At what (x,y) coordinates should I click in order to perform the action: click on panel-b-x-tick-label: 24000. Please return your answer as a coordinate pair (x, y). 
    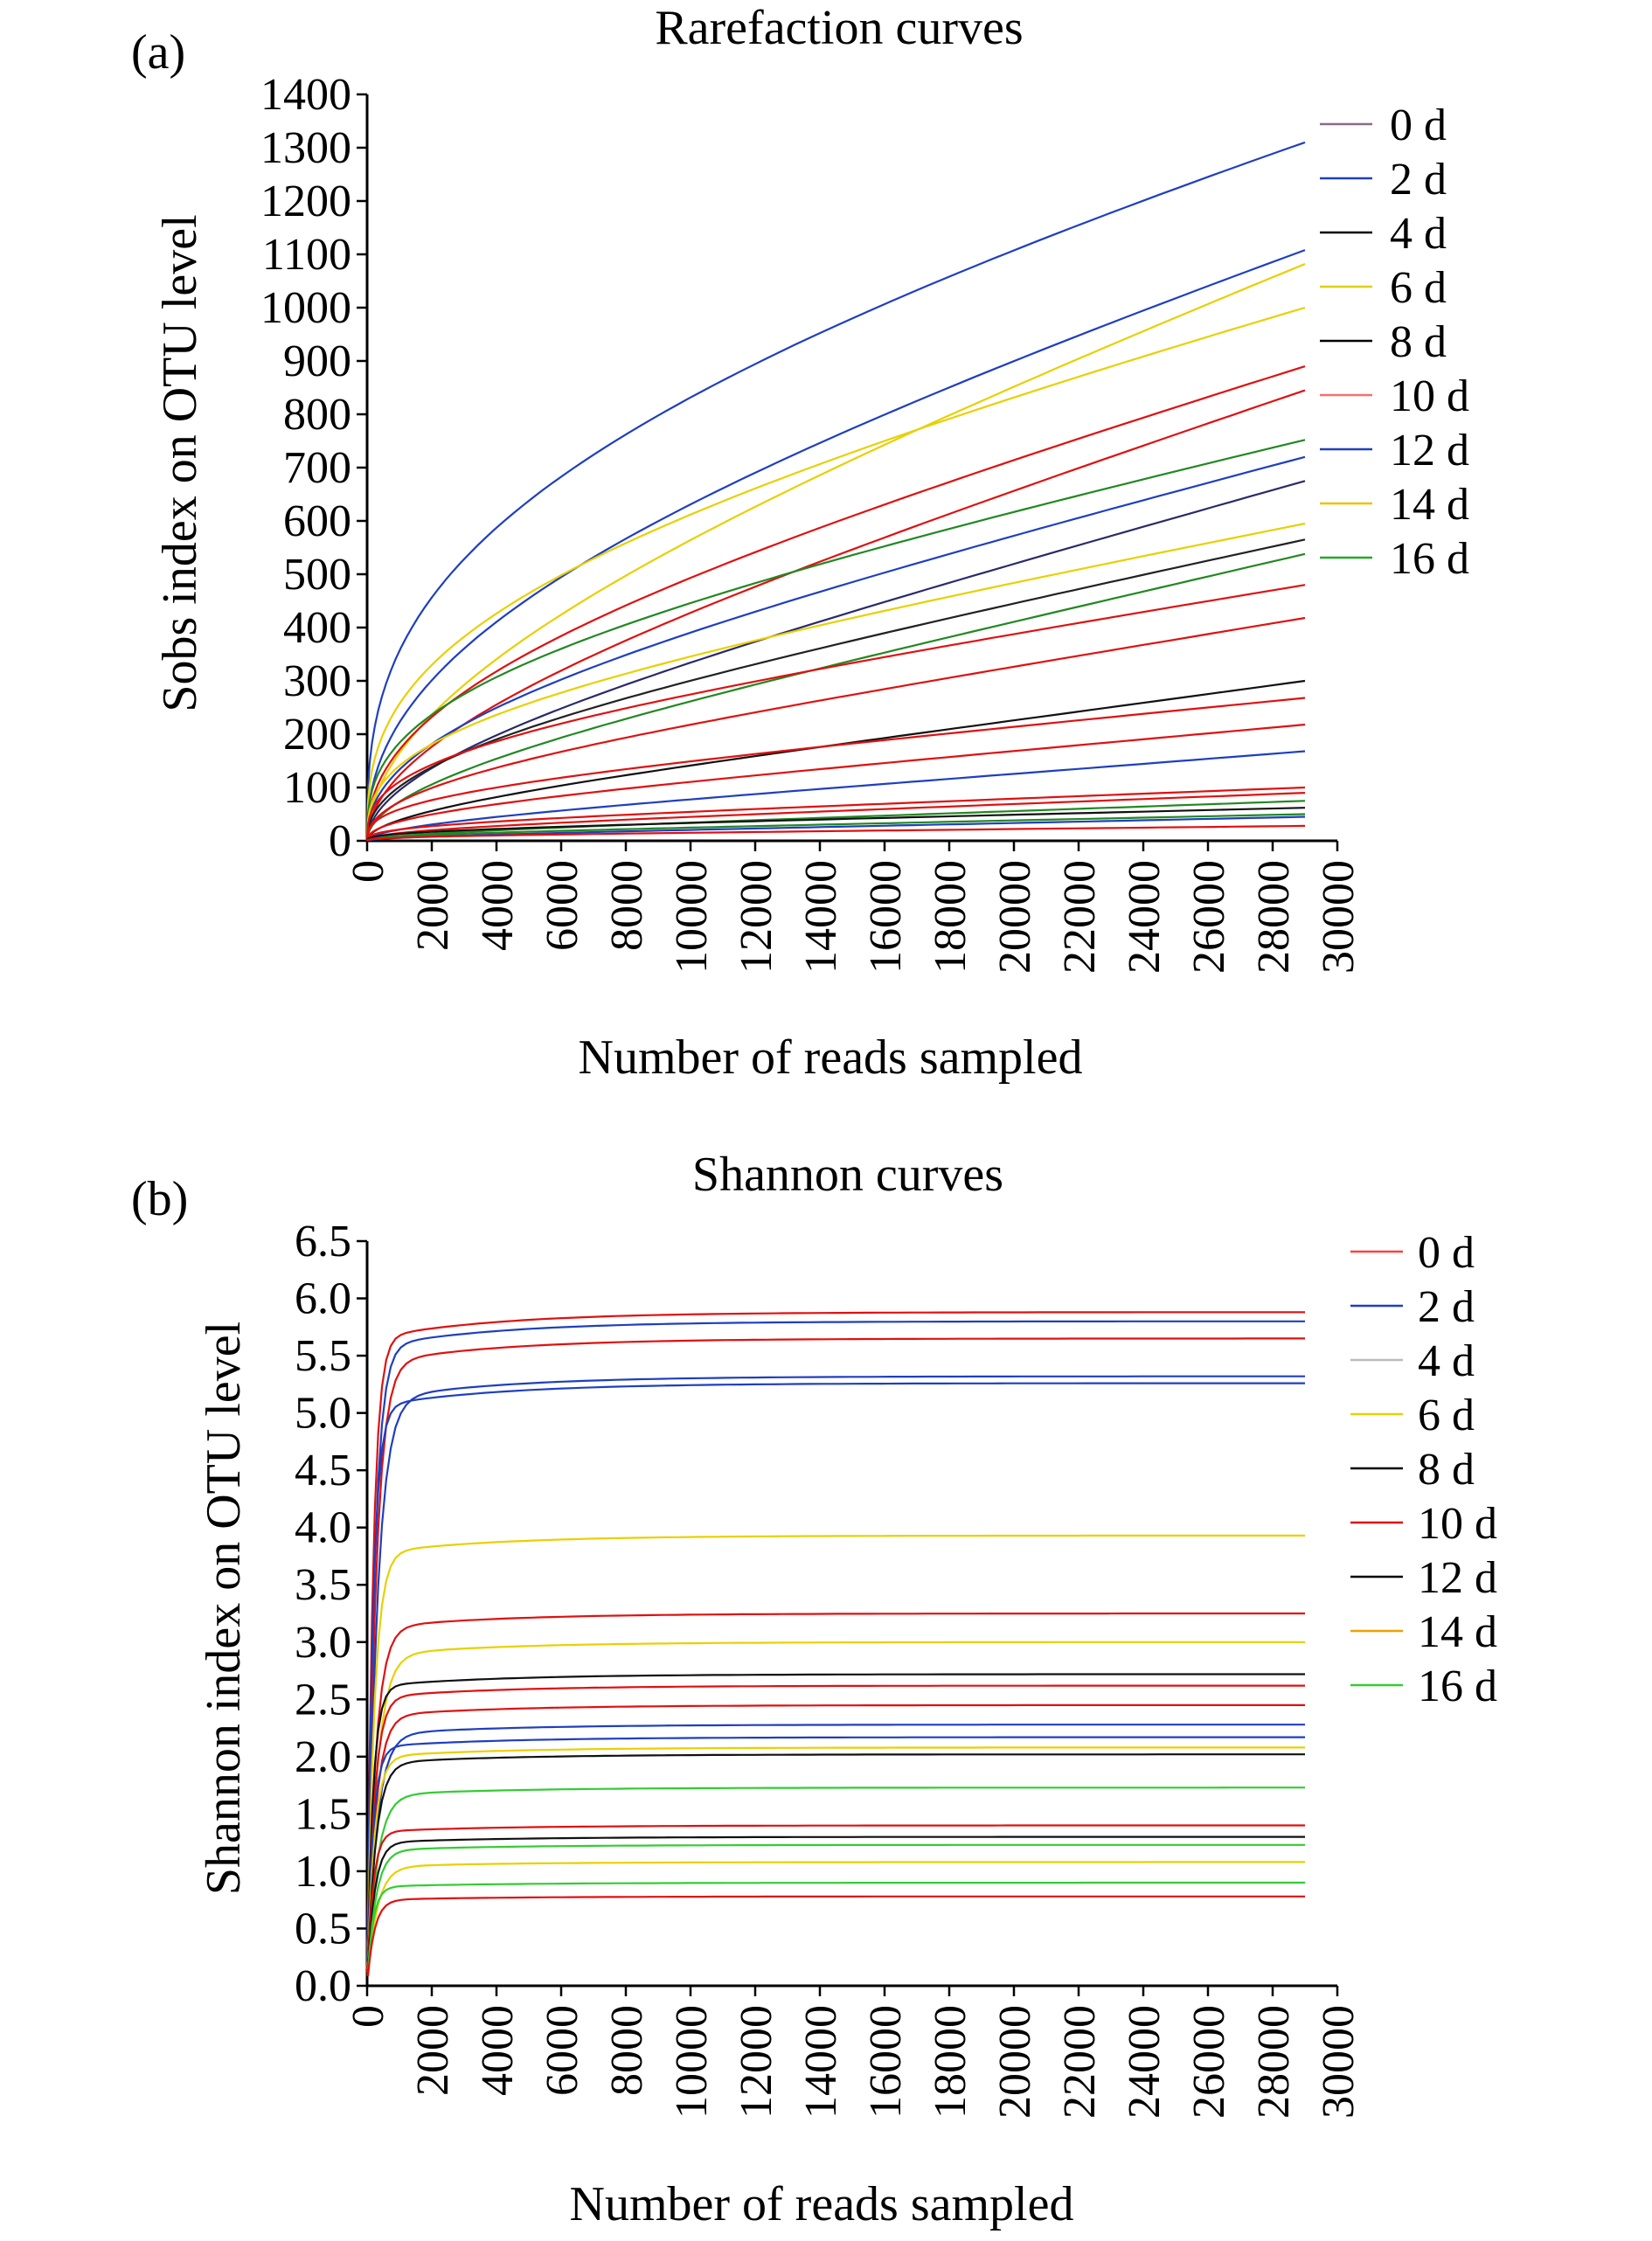
    Looking at the image, I should click on (1145, 2062).